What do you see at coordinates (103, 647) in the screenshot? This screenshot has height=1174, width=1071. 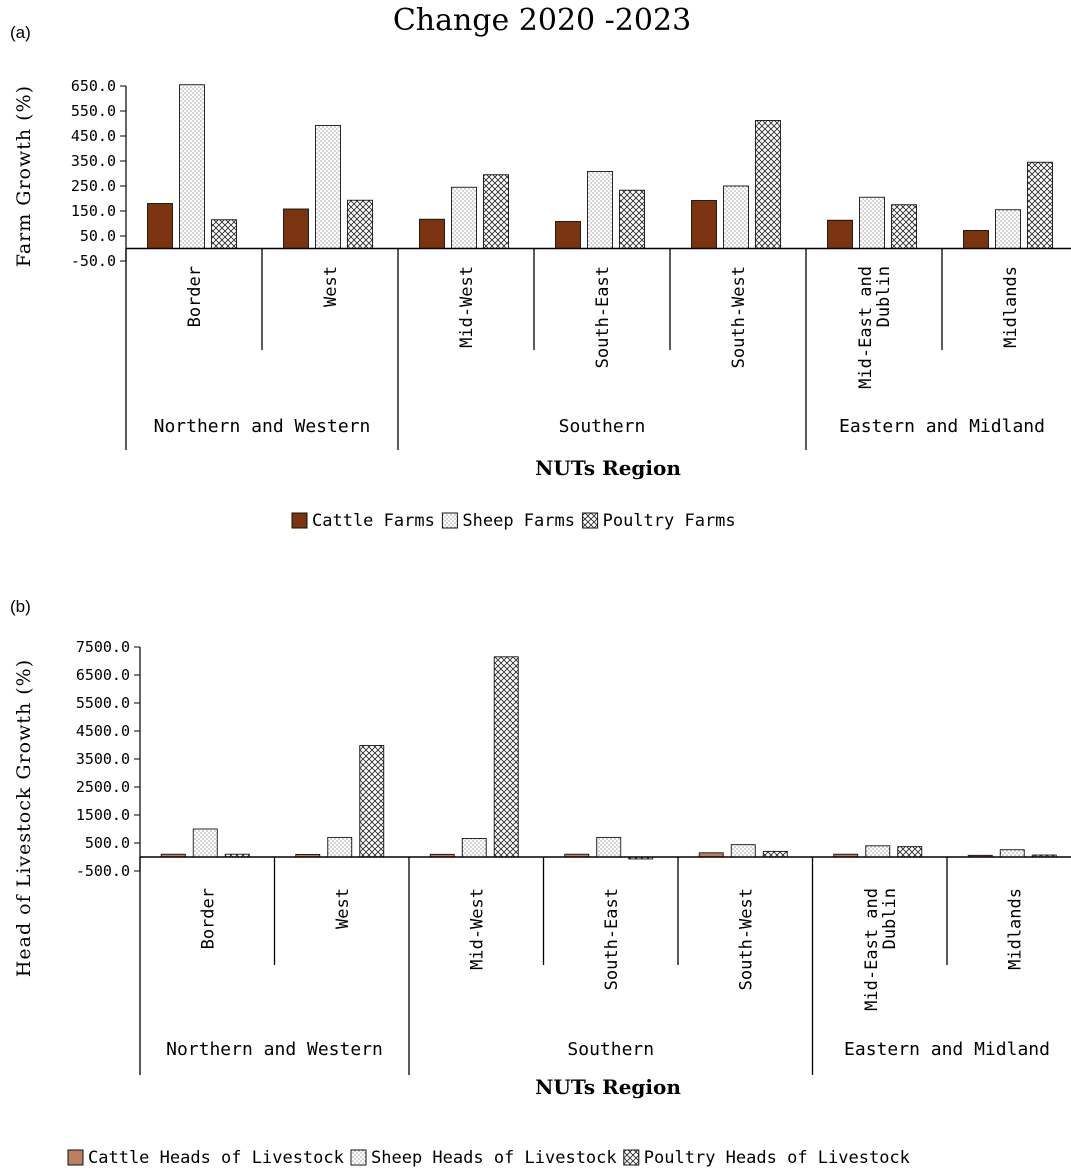 I see `y-tick-label: 7500.0` at bounding box center [103, 647].